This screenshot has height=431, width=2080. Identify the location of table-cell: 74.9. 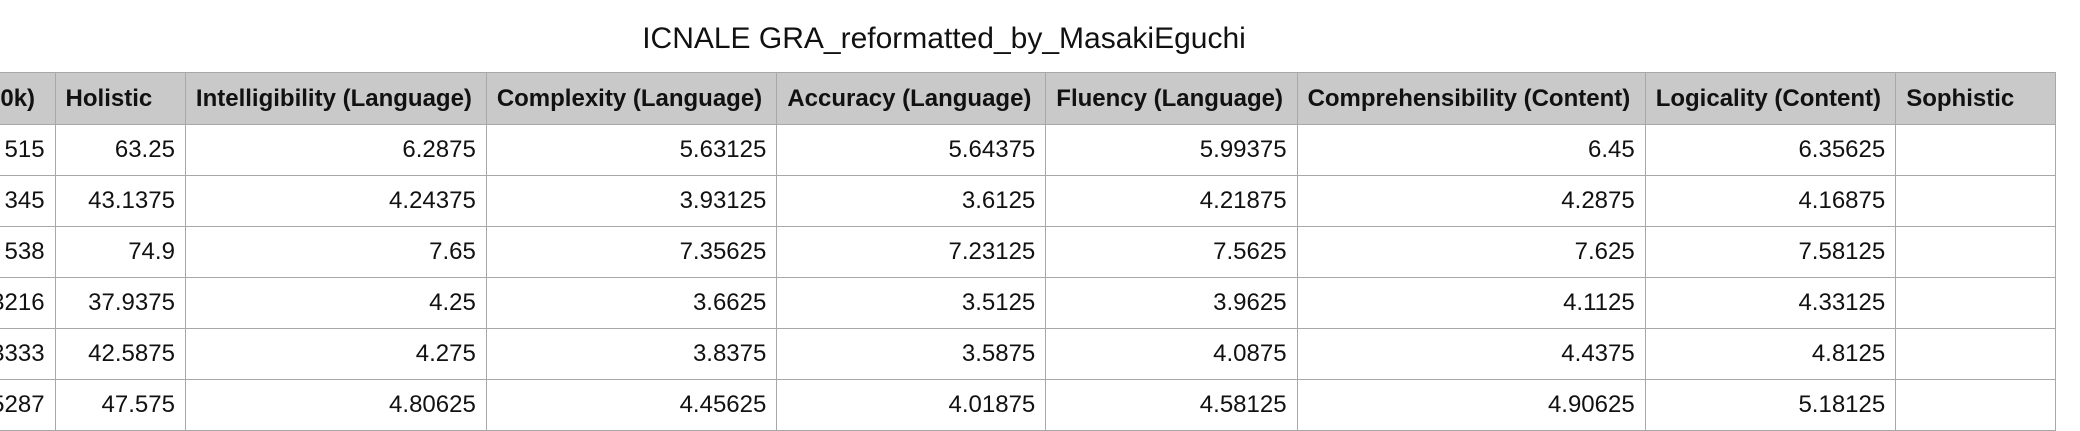
(120, 252).